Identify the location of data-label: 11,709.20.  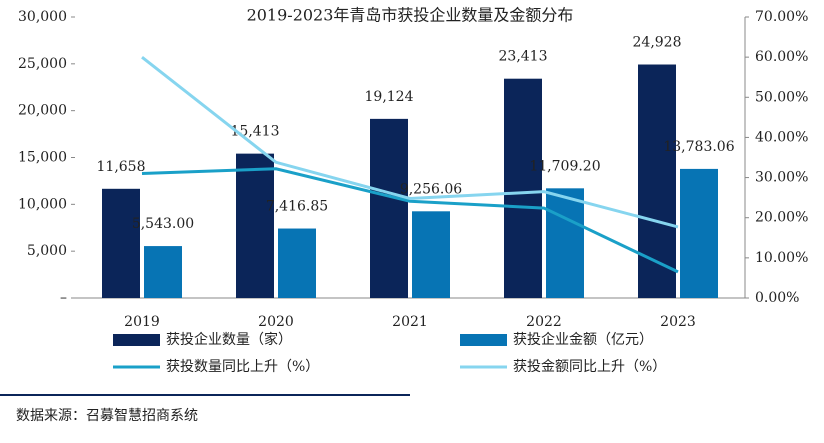
(564, 166).